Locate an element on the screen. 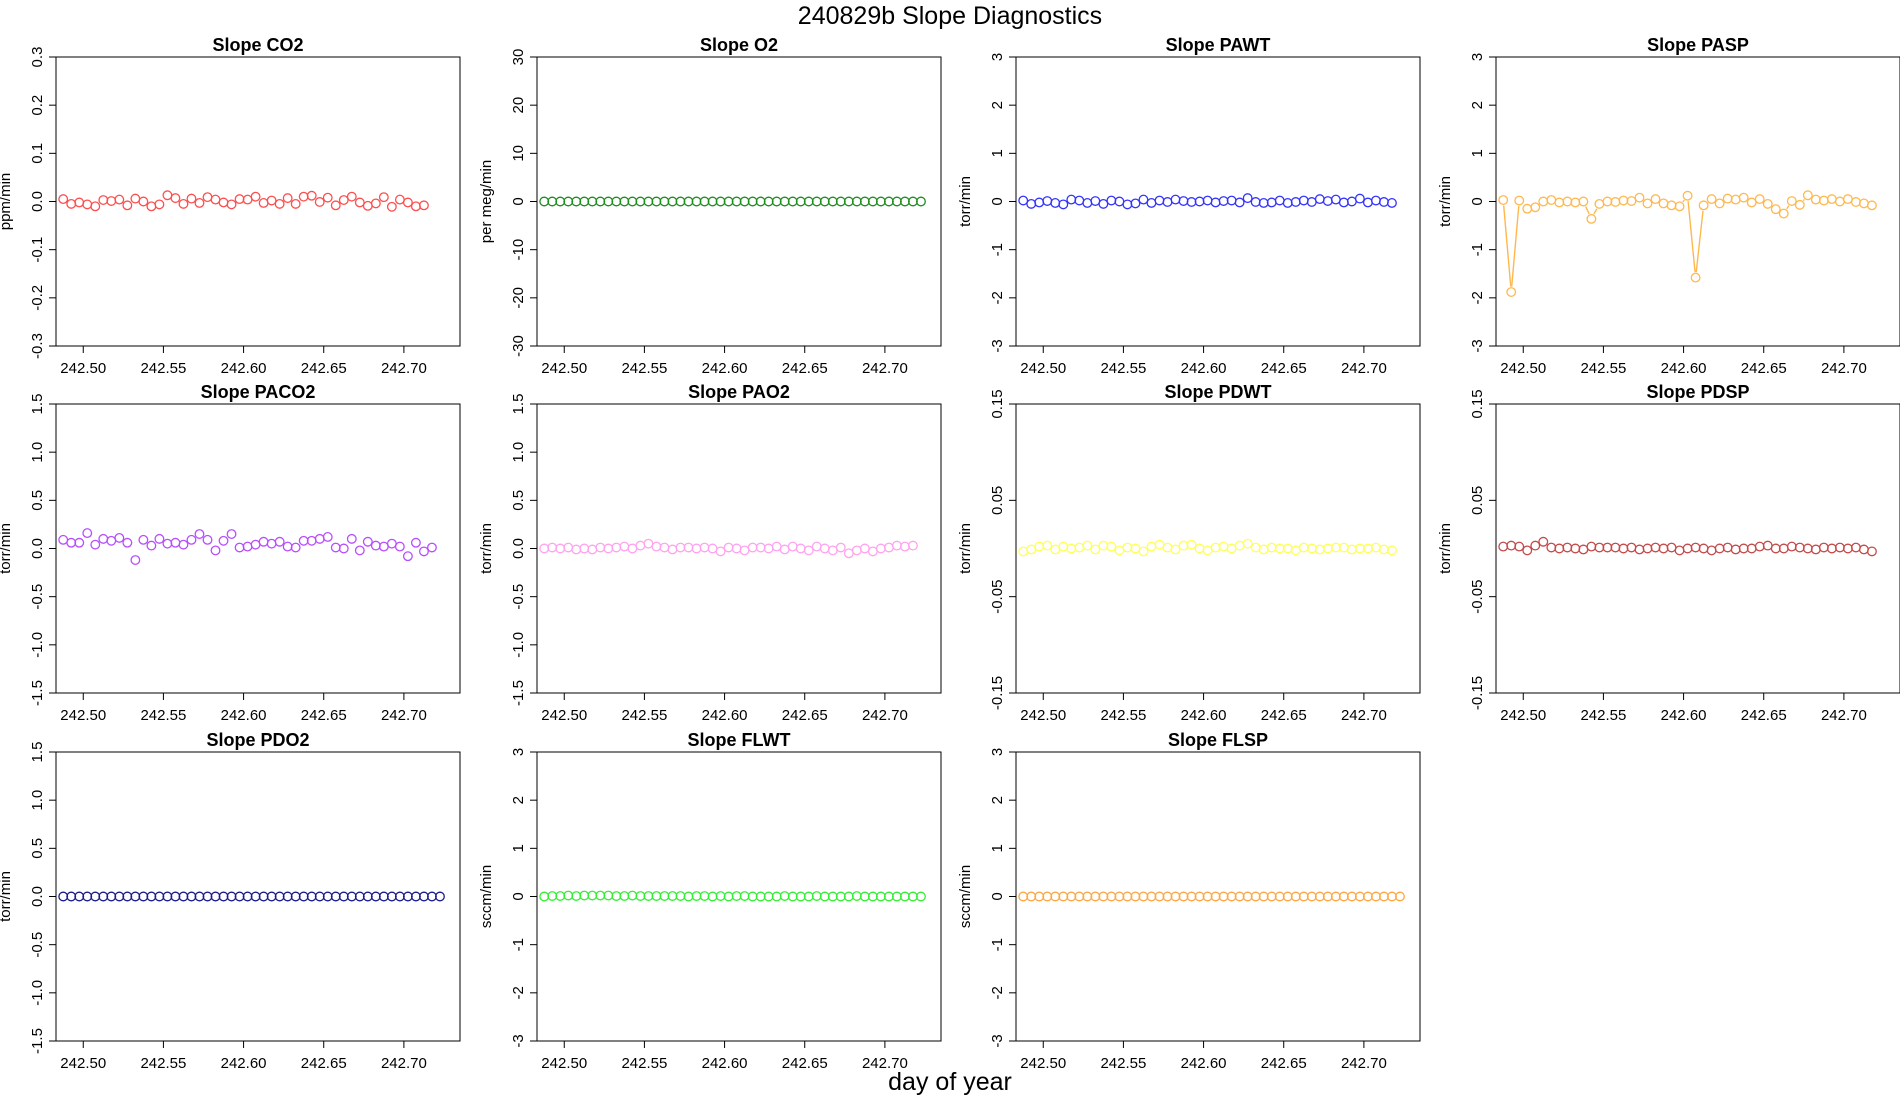 Image resolution: width=1900 pixels, height=1100 pixels. panel-title: Slope FLWT is located at coordinates (739, 740).